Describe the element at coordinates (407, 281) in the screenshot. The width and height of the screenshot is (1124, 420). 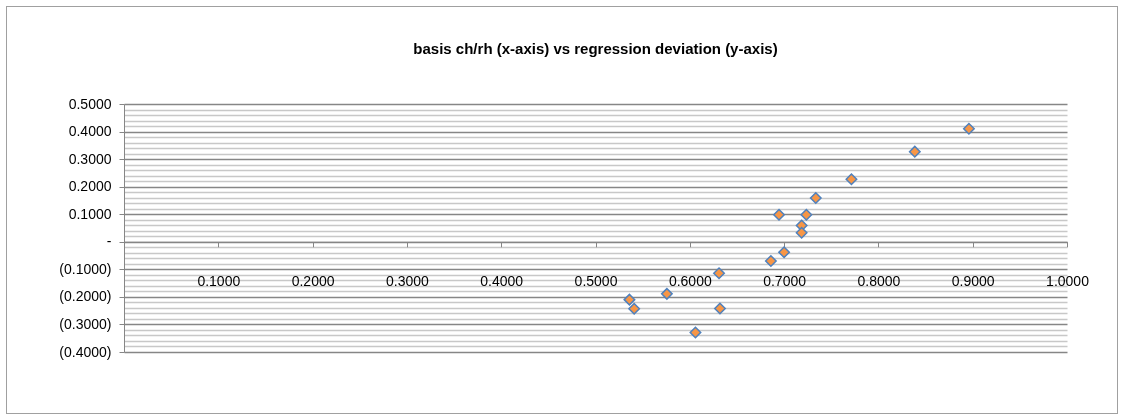
I see `x-tick-label: 0.3000` at that location.